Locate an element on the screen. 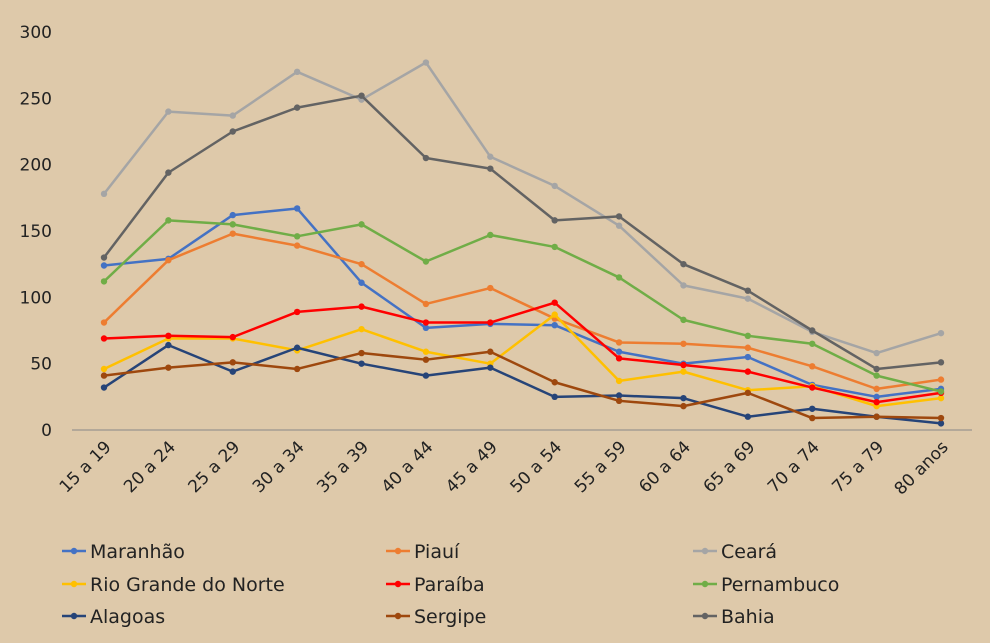  y-tick-label: 200 is located at coordinates (36, 166).